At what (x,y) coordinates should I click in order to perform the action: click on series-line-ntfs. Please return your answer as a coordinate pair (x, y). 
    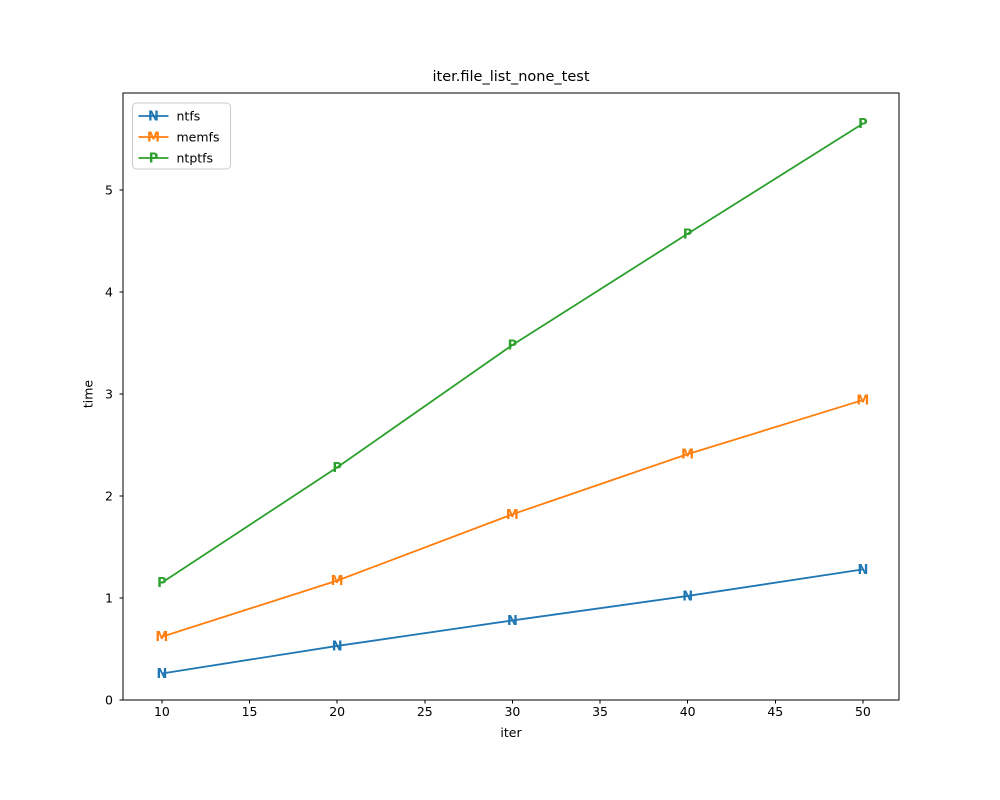
    Looking at the image, I should click on (512, 621).